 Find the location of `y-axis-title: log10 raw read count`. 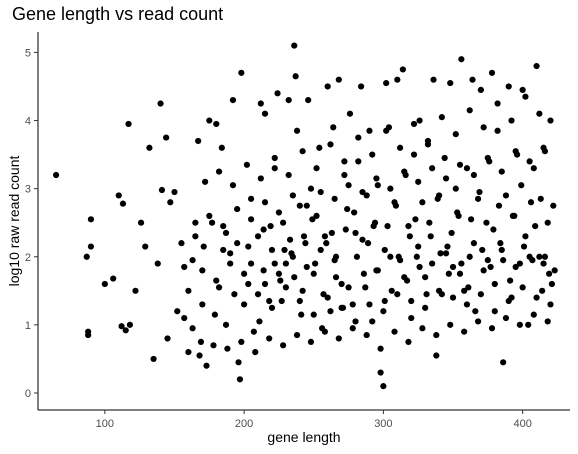

y-axis-title: log10 raw read count is located at coordinates (14, 221).